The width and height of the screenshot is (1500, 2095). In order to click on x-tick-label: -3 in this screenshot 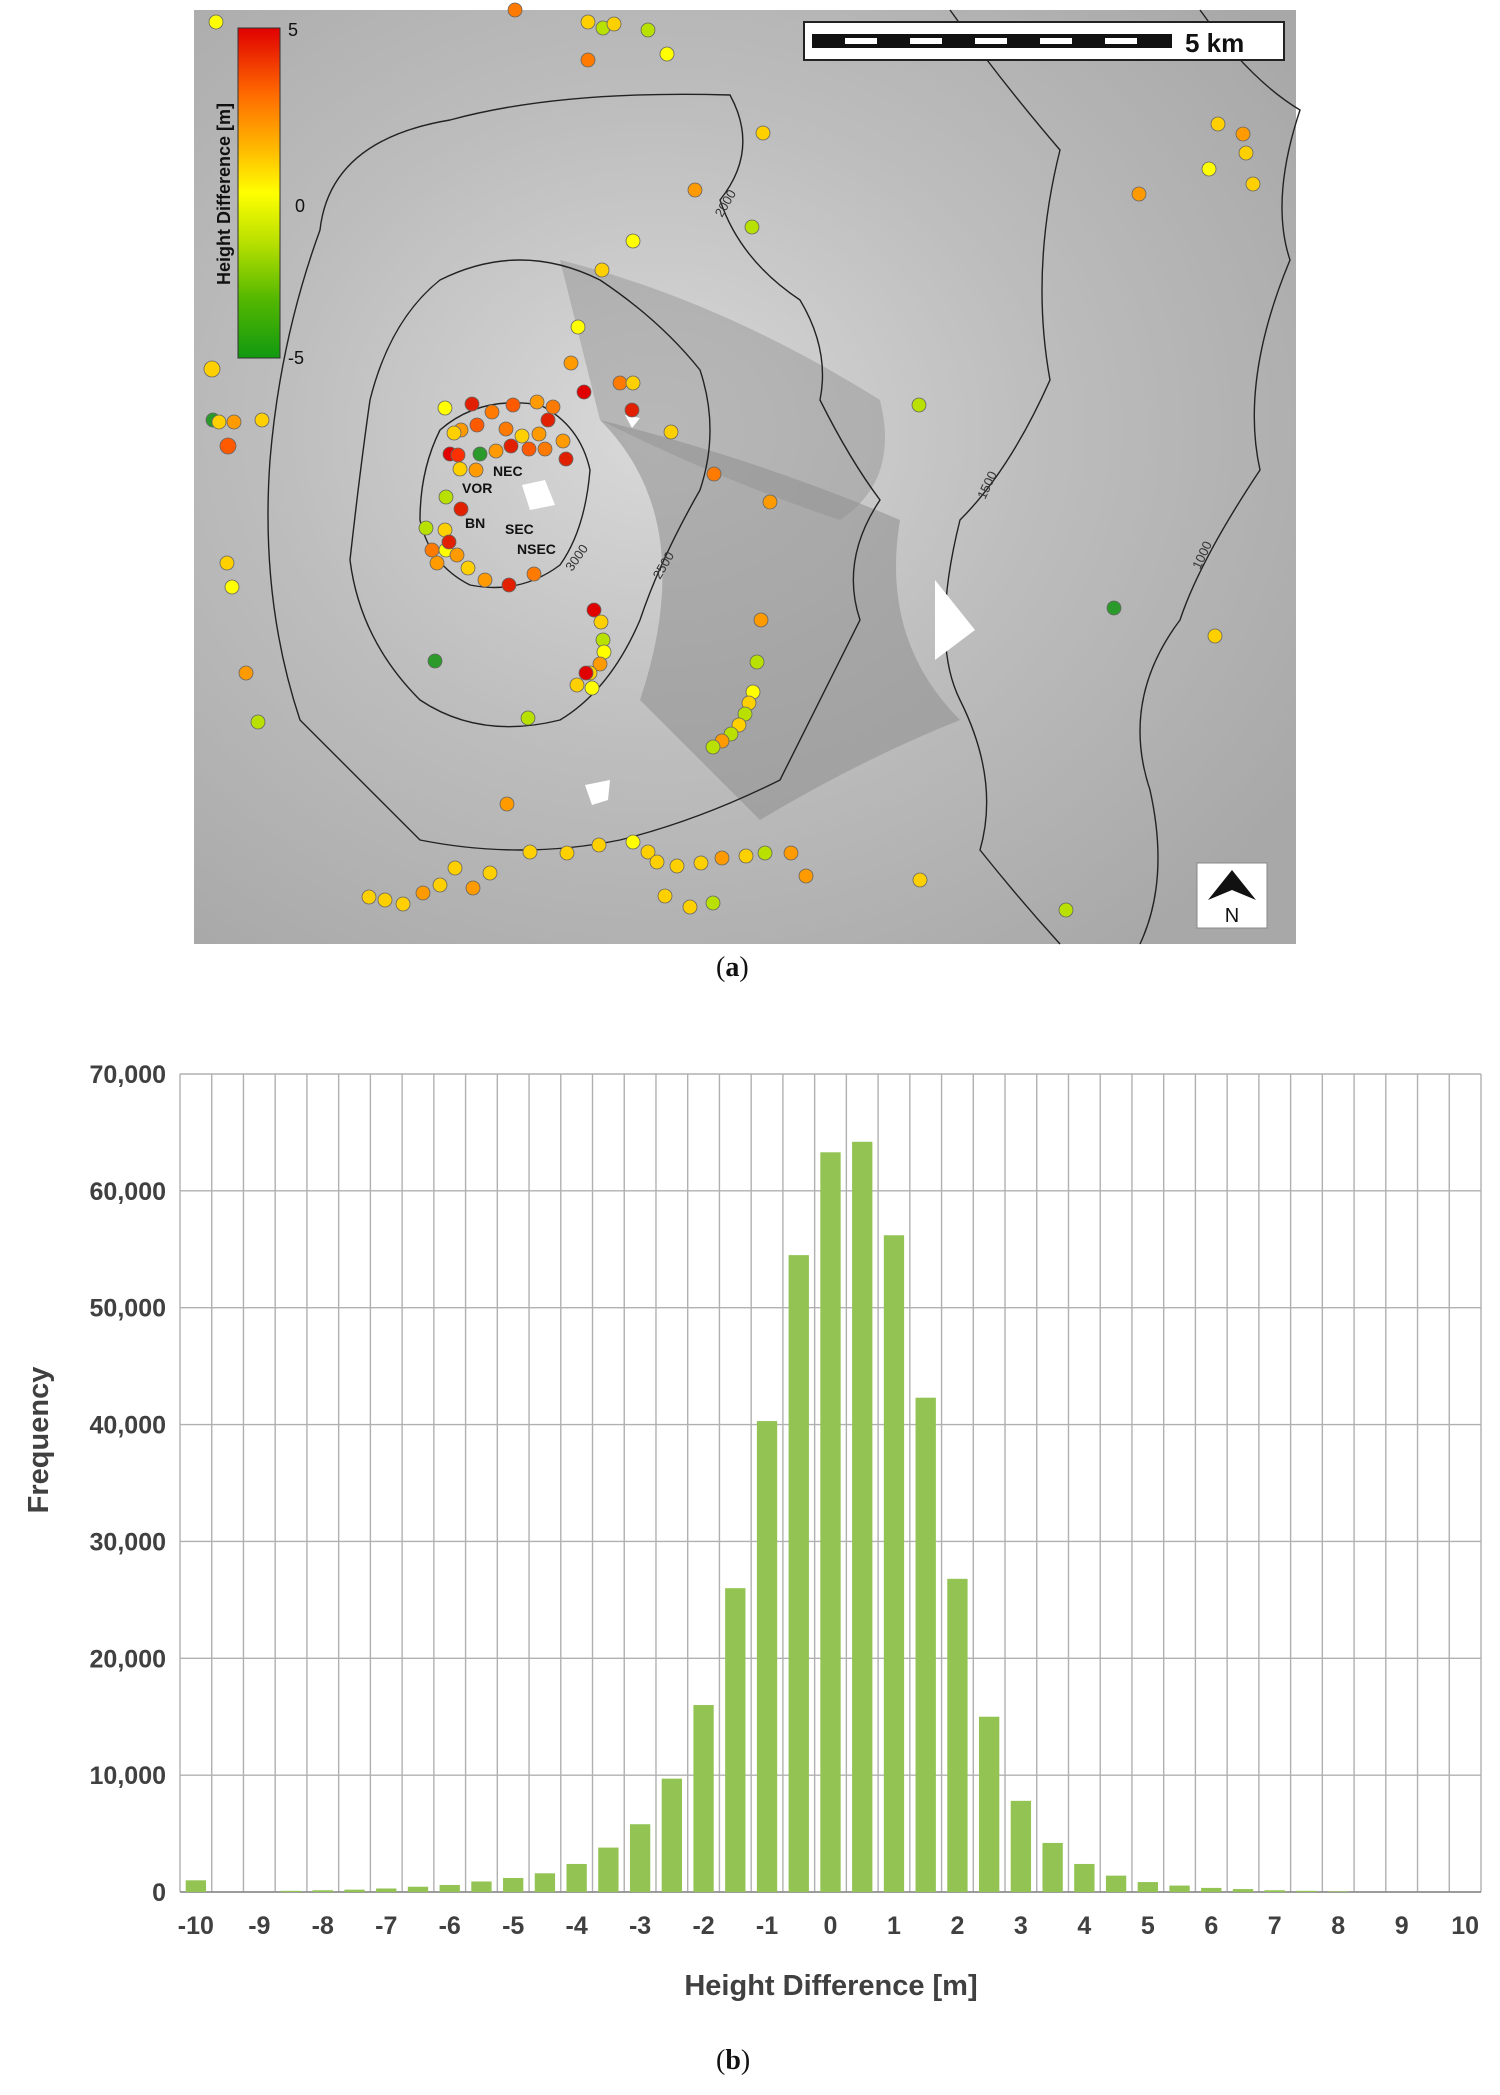, I will do `click(640, 1926)`.